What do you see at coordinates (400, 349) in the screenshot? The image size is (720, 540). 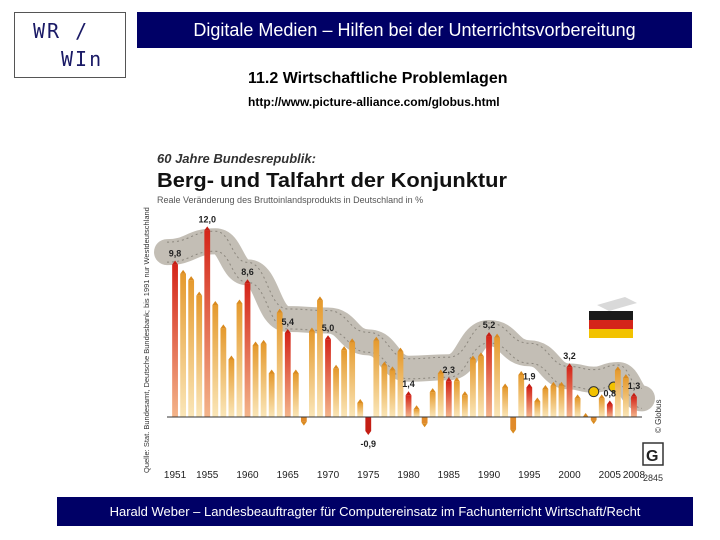 I see `bar-tip-1979` at bounding box center [400, 349].